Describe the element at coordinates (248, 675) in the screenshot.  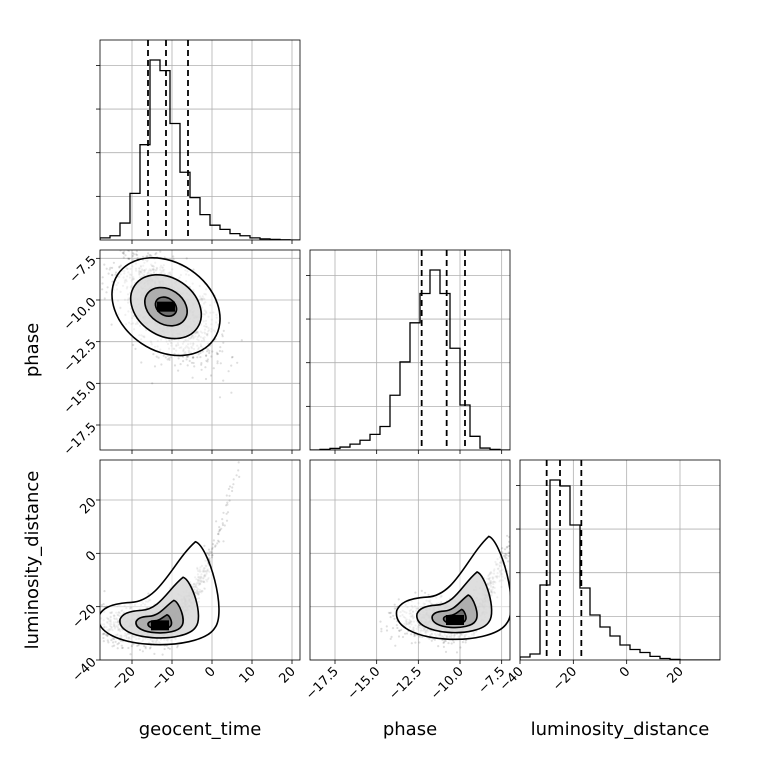
I see `x-tick-label: 10` at that location.